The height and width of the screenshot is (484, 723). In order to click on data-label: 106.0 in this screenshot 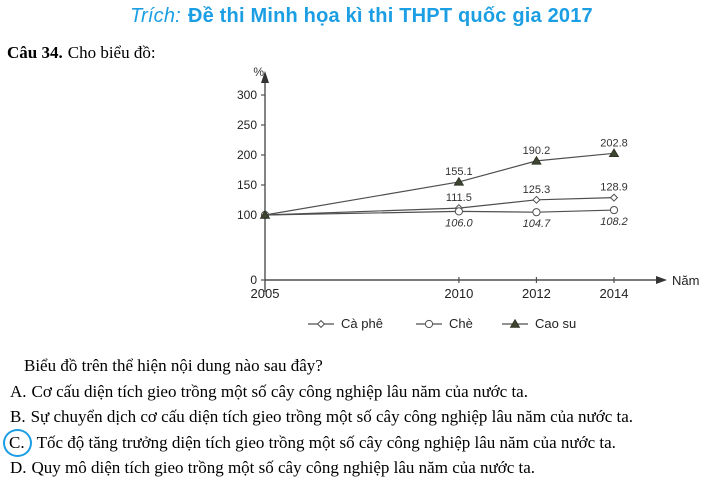, I will do `click(459, 223)`.